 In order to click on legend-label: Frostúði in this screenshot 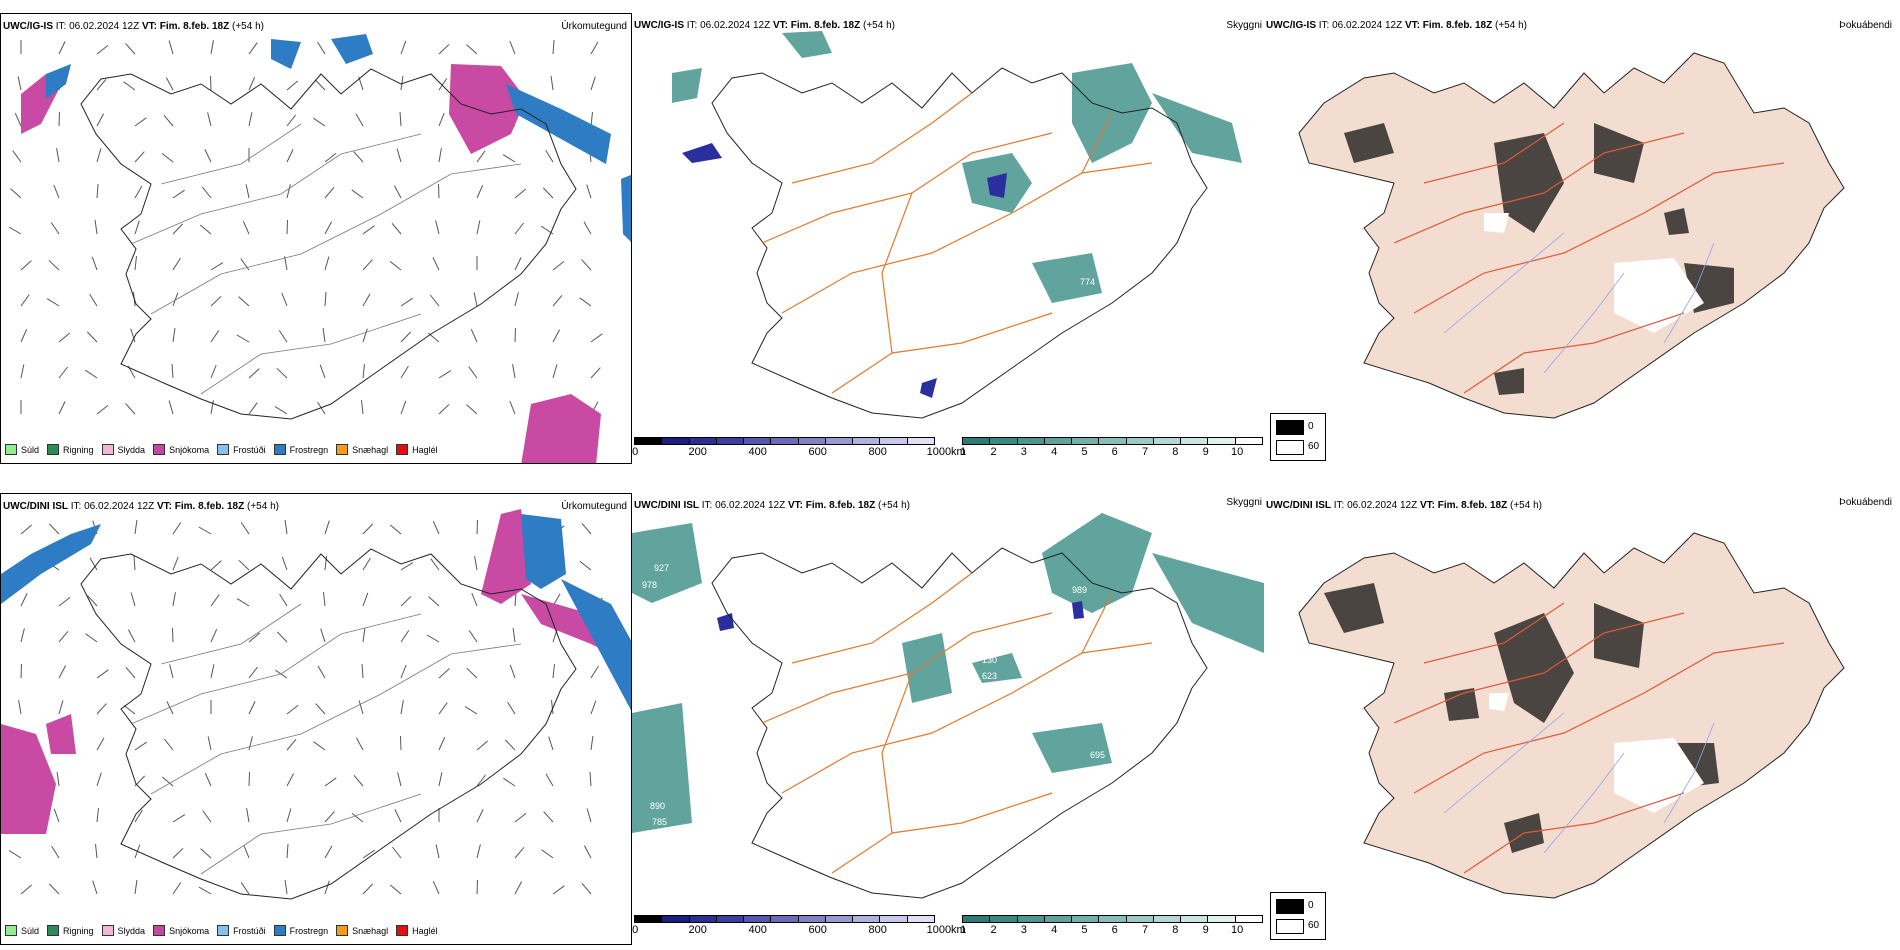, I will do `click(249, 449)`.